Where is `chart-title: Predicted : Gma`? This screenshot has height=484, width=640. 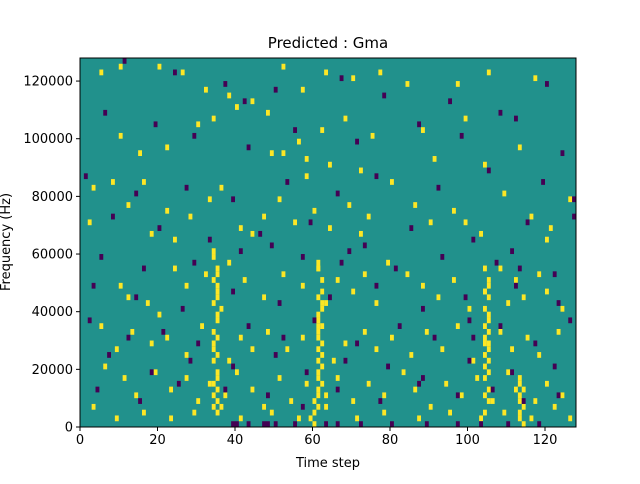 chart-title: Predicted : Gma is located at coordinates (328, 43).